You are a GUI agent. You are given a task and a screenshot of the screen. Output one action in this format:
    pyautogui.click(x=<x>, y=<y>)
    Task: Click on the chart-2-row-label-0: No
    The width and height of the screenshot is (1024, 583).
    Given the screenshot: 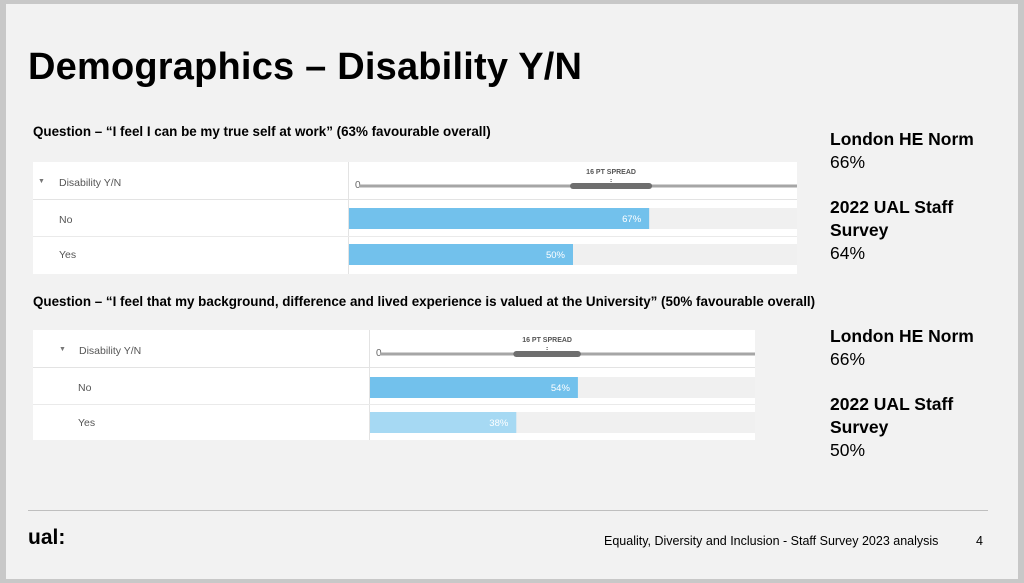 What is the action you would take?
    pyautogui.click(x=85, y=388)
    